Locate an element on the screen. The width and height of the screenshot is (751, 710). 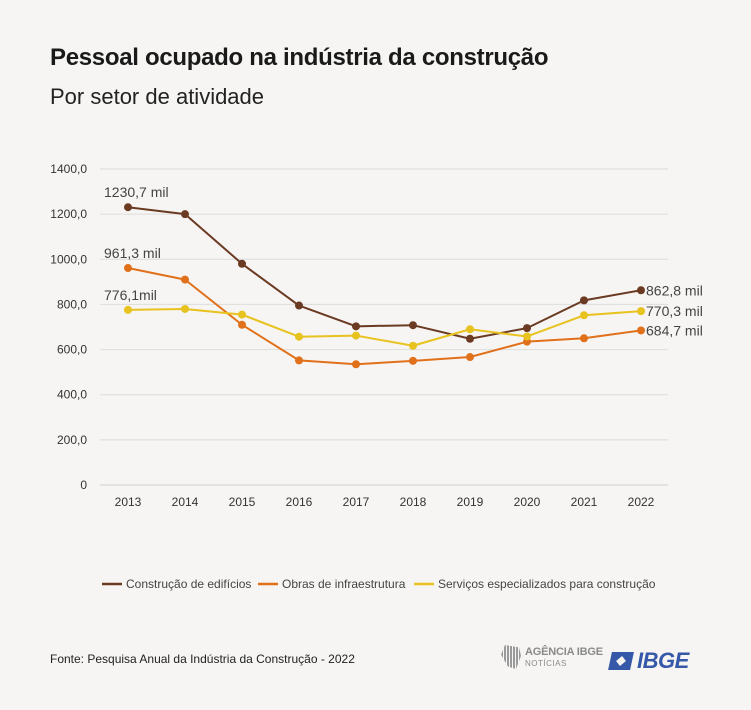
y-tick-label: 1000,0 is located at coordinates (68, 259).